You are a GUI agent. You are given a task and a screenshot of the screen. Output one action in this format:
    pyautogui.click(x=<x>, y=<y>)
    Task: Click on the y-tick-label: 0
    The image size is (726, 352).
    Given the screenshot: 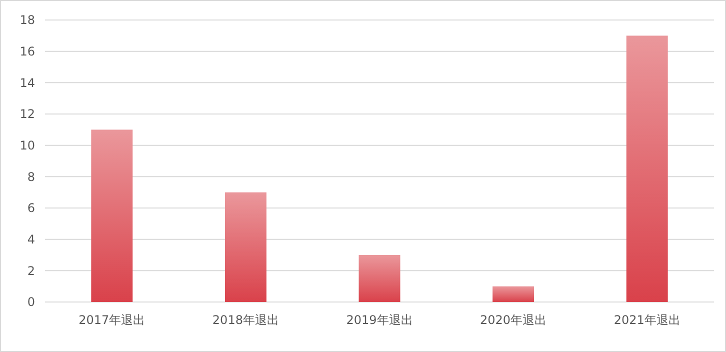 What is the action you would take?
    pyautogui.click(x=31, y=302)
    